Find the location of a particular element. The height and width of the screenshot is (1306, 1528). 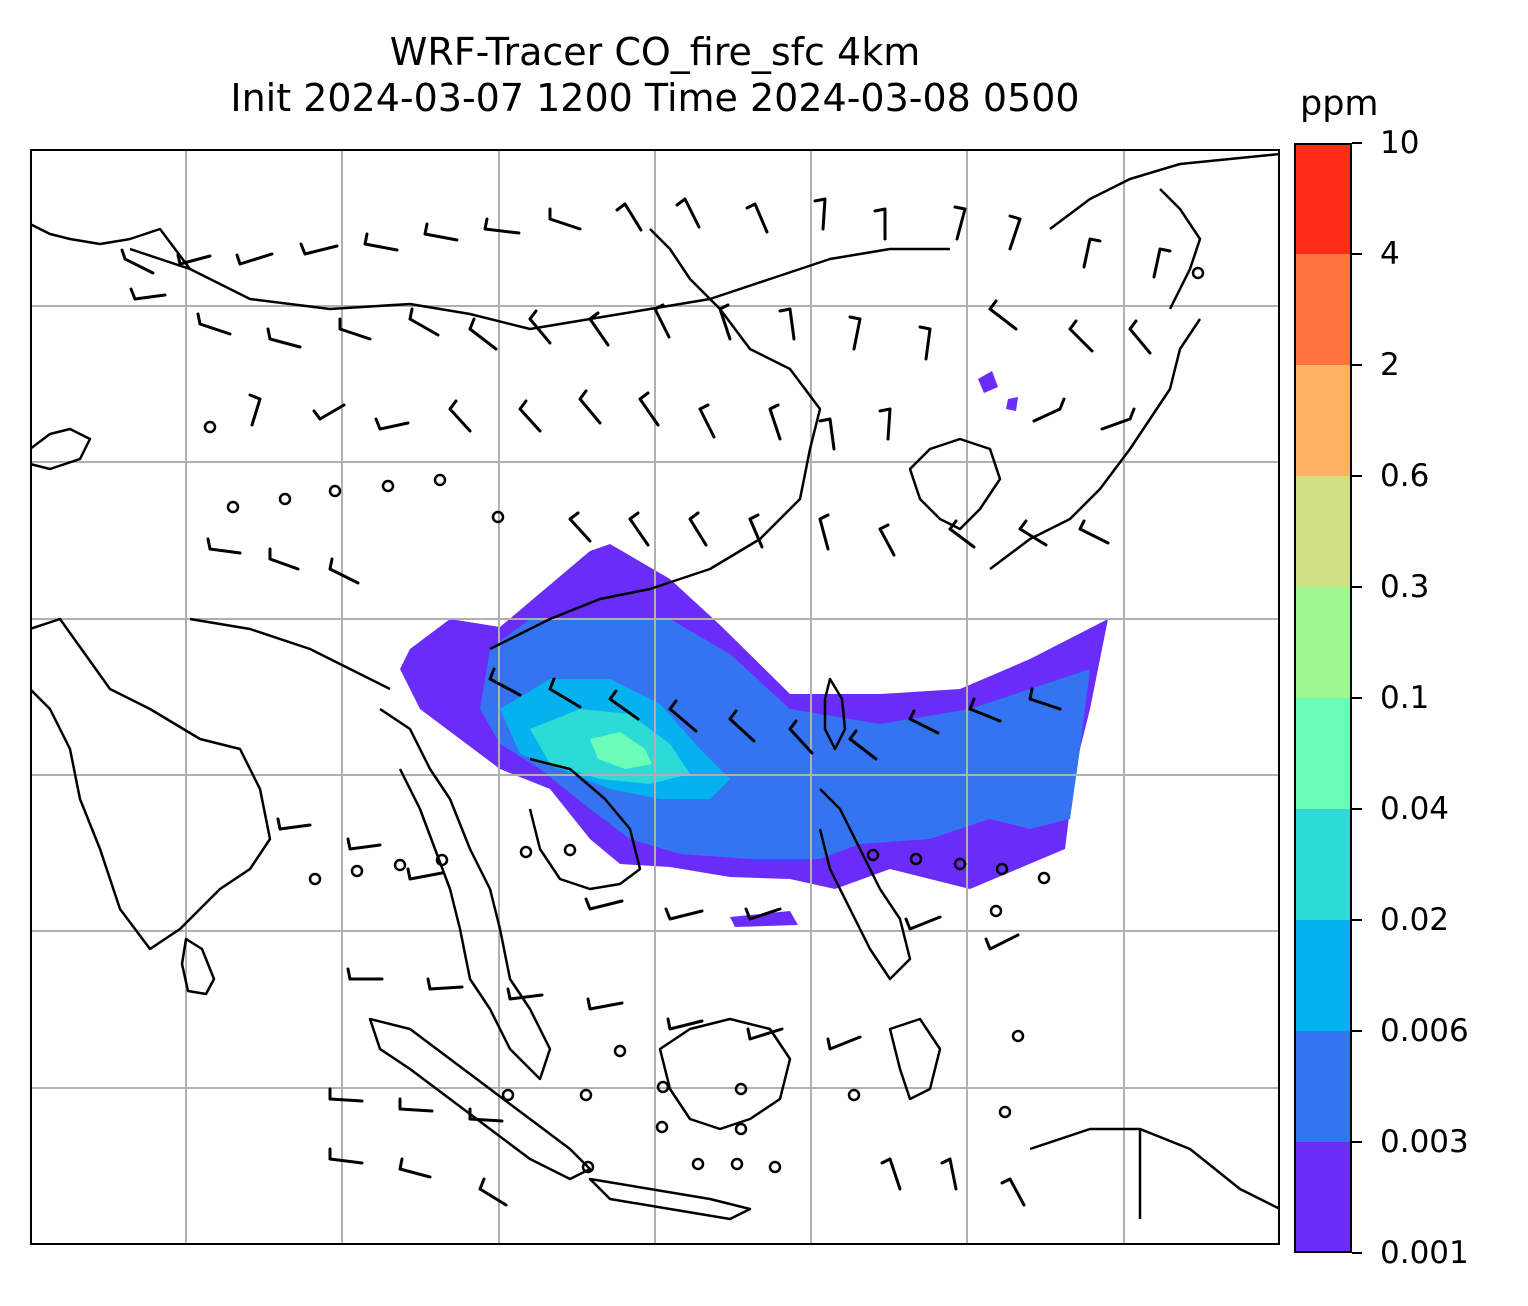

colorbar-tick-label: 0.3 is located at coordinates (1405, 587).